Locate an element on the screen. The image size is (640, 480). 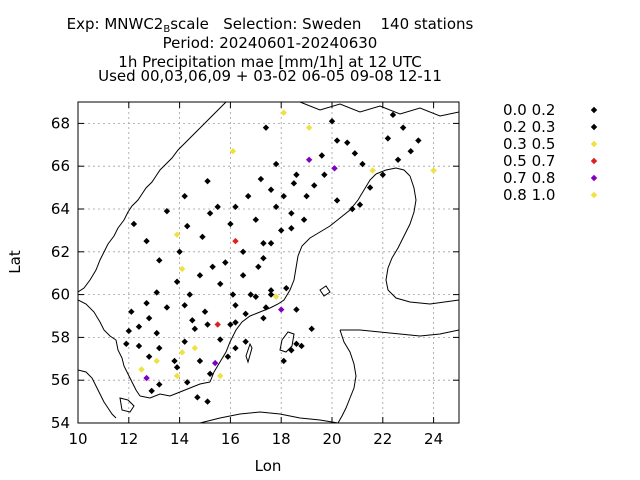
variable-title: 1h Precipitation mae [mm/1h] at 12 UTC is located at coordinates (270, 62).